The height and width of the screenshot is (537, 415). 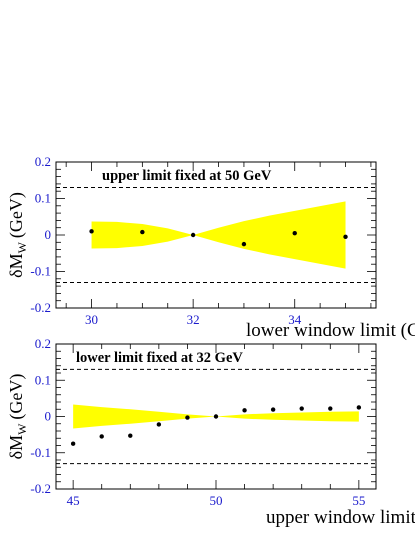 What do you see at coordinates (216, 500) in the screenshot?
I see `x-tick-label: 50` at bounding box center [216, 500].